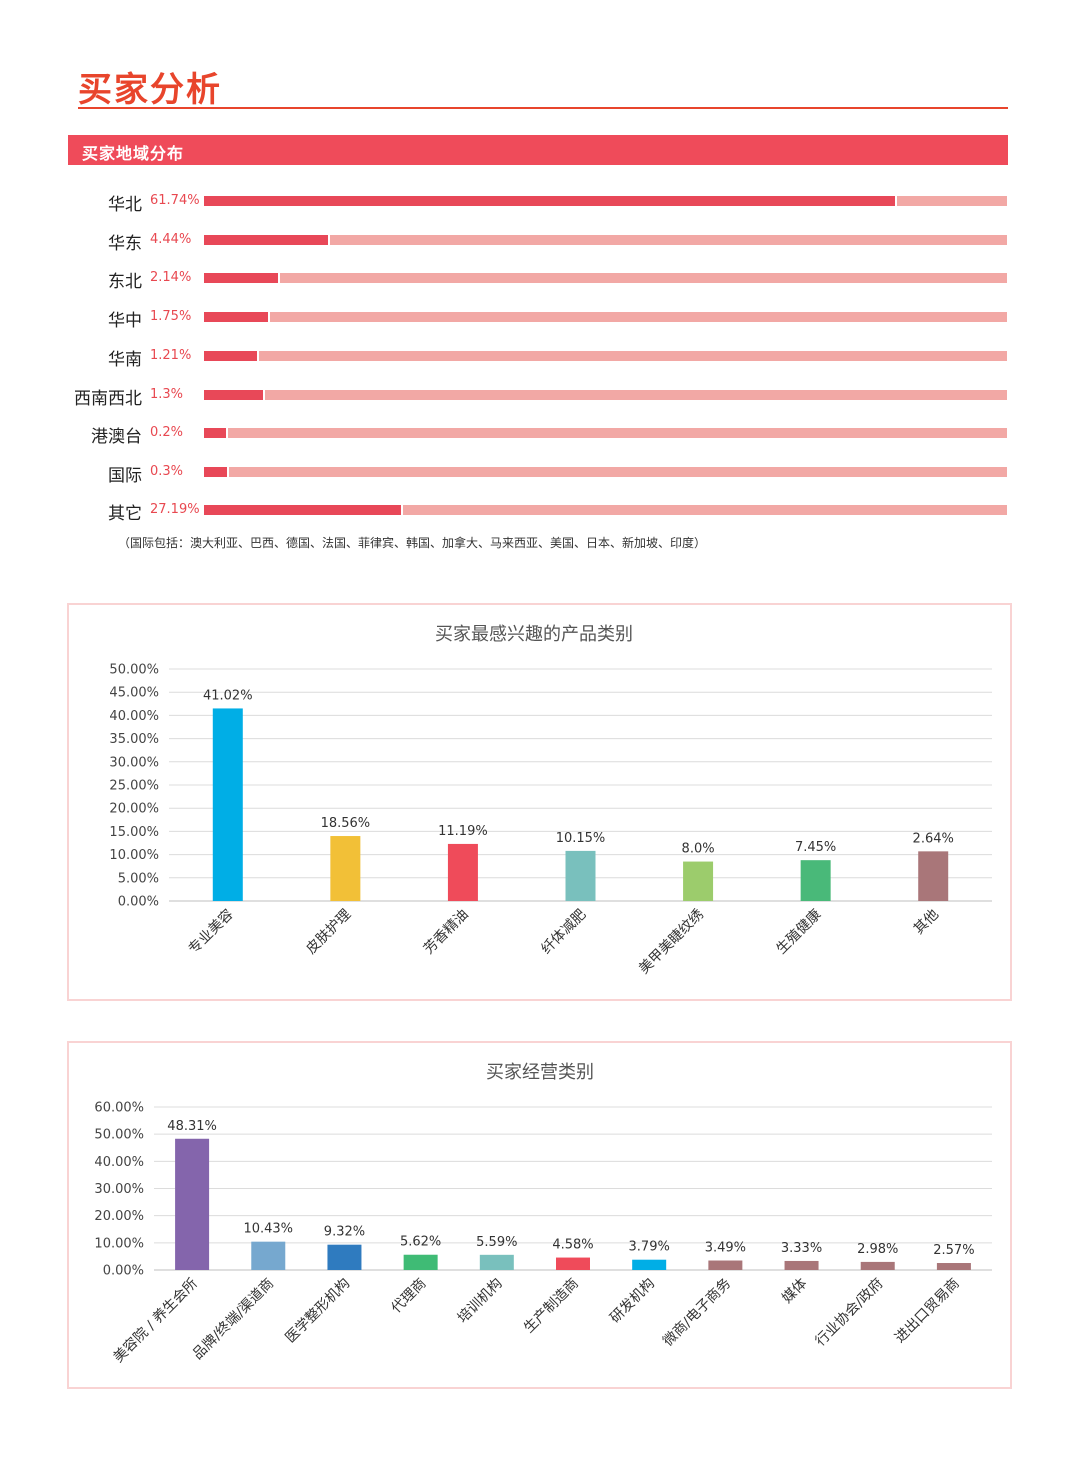  I want to click on region-name: 西南西北, so click(108, 399).